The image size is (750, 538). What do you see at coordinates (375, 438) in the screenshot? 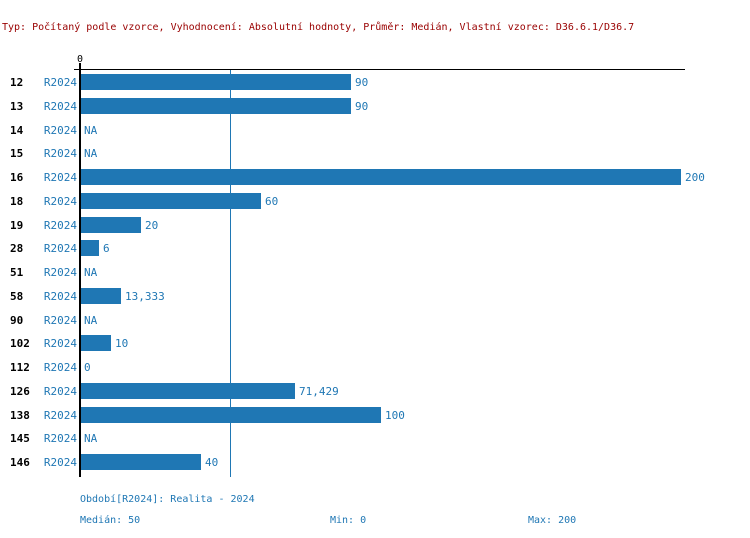
I see `chart-row: 145 R2024 NA` at bounding box center [375, 438].